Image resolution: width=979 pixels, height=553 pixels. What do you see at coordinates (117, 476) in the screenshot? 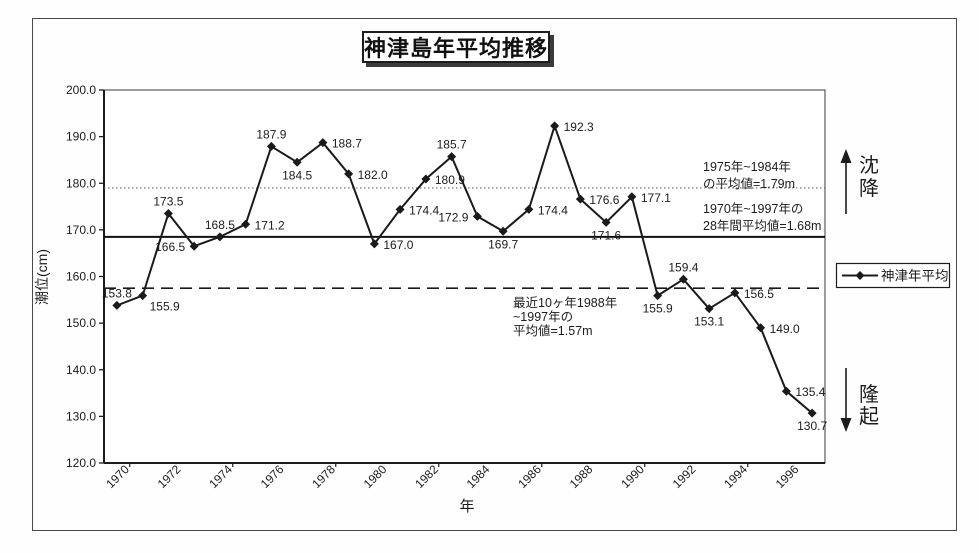
I see `x-tick-label: 1970` at bounding box center [117, 476].